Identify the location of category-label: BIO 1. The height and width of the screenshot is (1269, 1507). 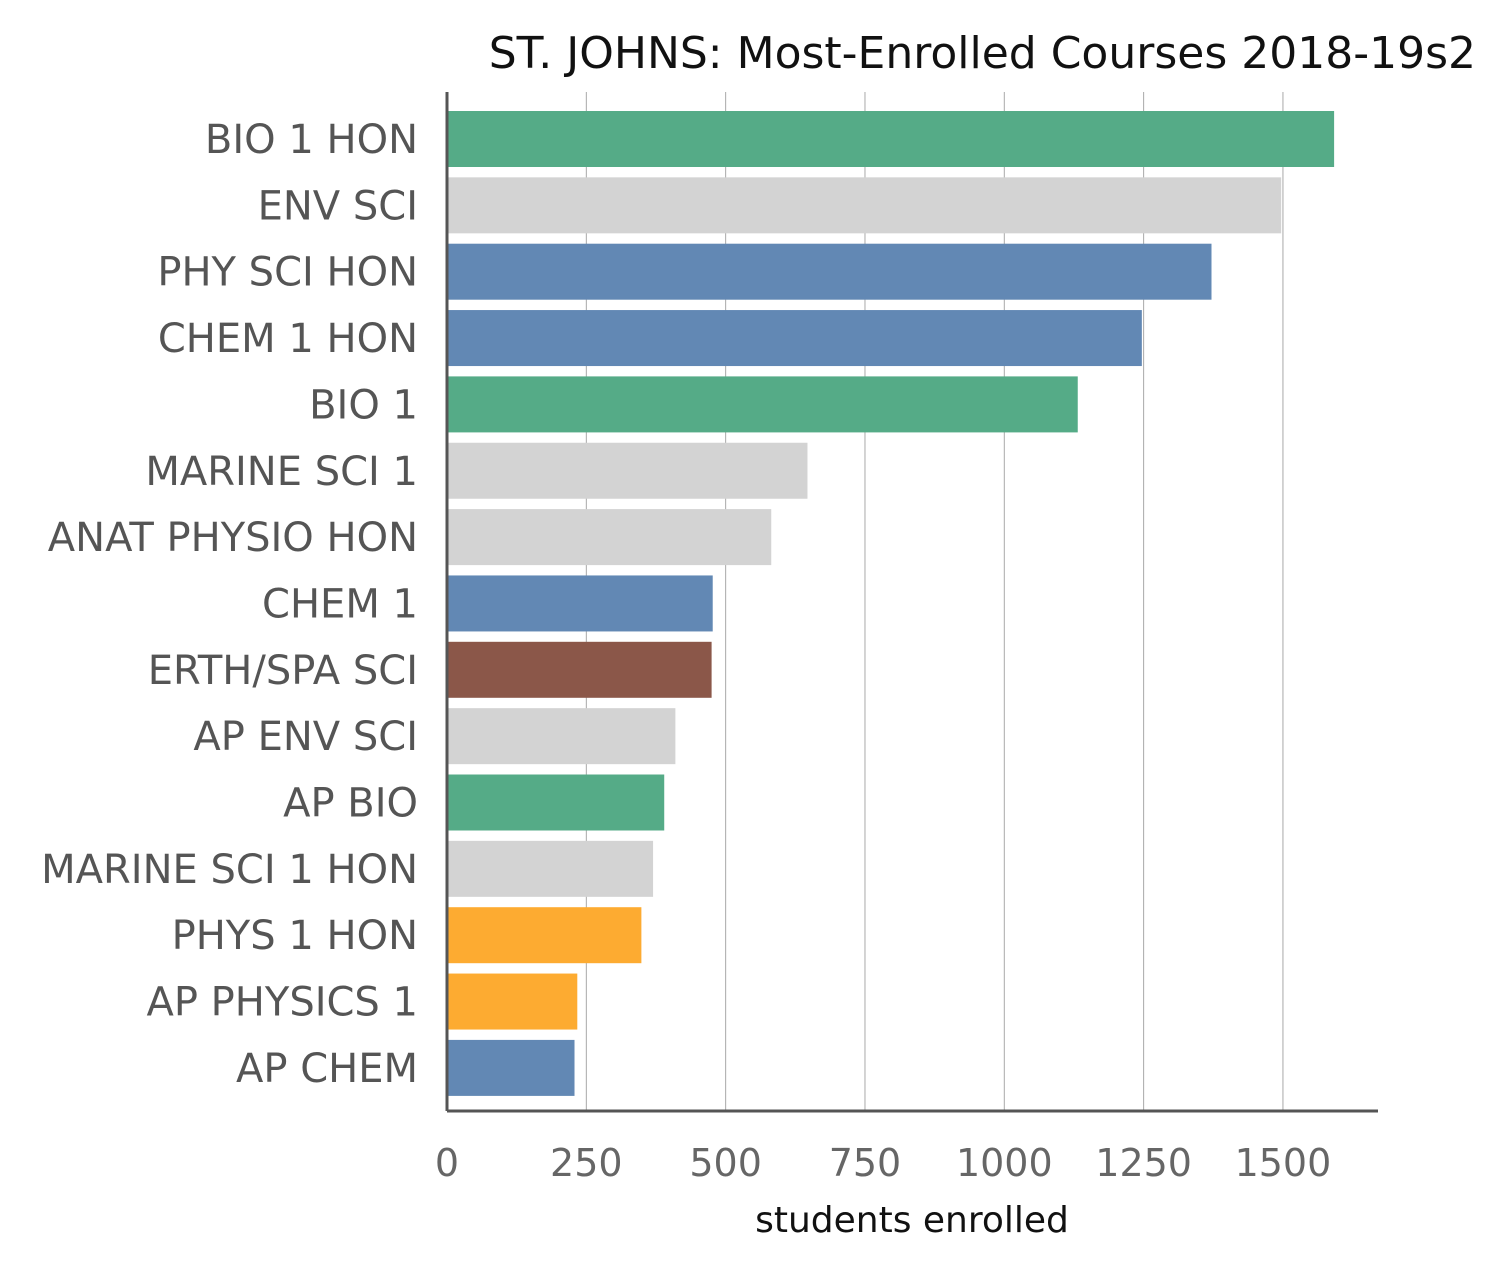
(363, 405).